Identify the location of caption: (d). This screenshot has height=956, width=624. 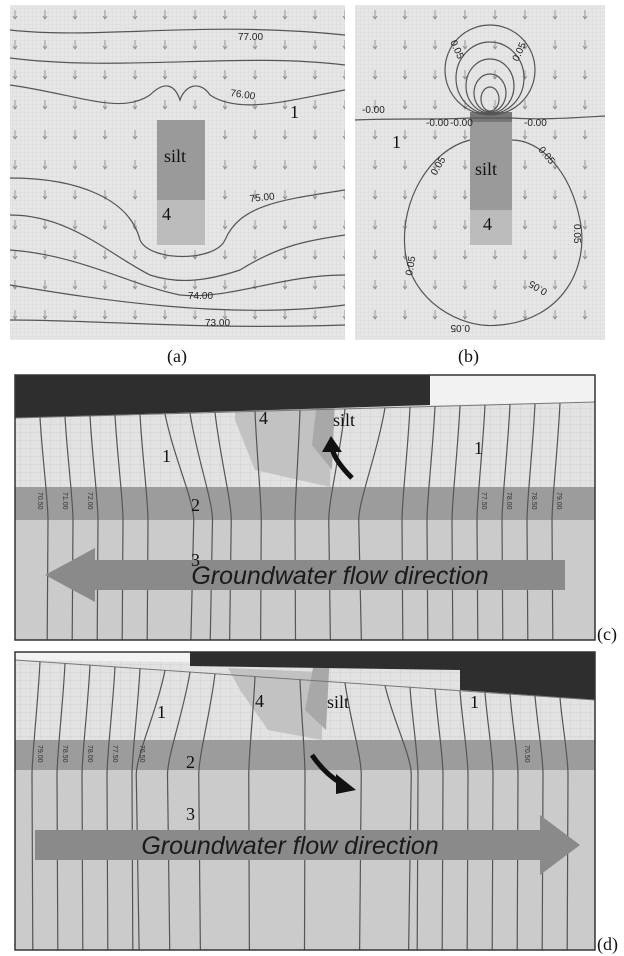
(607, 944).